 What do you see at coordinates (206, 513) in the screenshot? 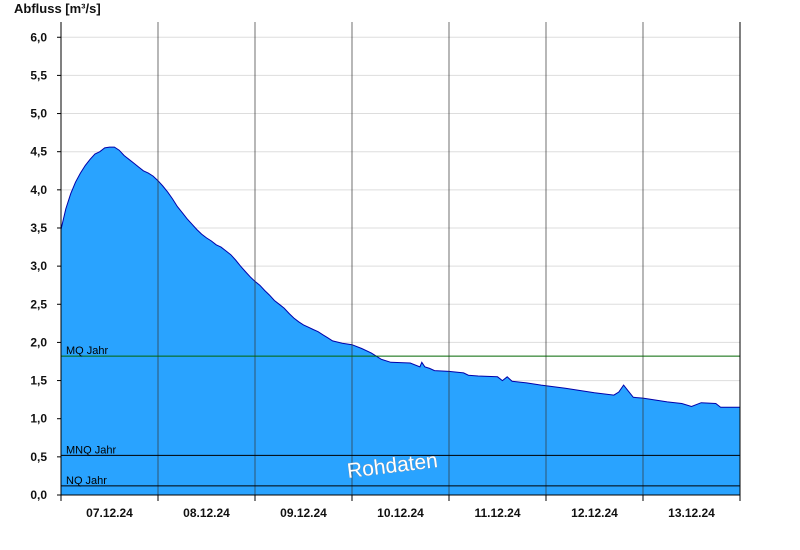
I see `x-tick-label-1: 08.12.24` at bounding box center [206, 513].